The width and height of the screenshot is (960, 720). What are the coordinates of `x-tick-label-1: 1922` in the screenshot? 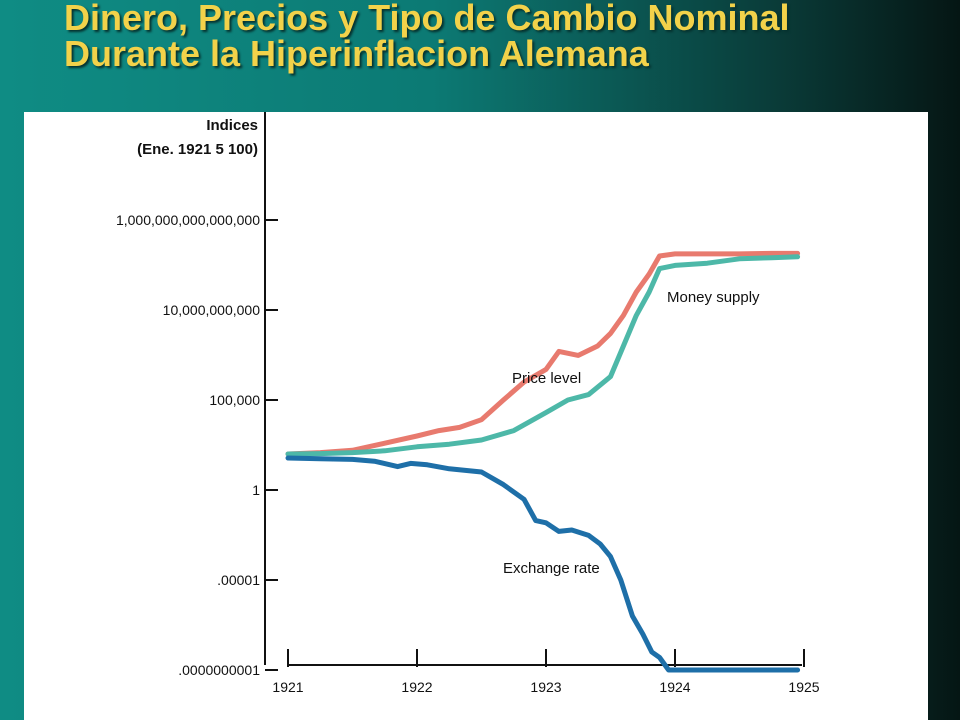 It's located at (416, 687).